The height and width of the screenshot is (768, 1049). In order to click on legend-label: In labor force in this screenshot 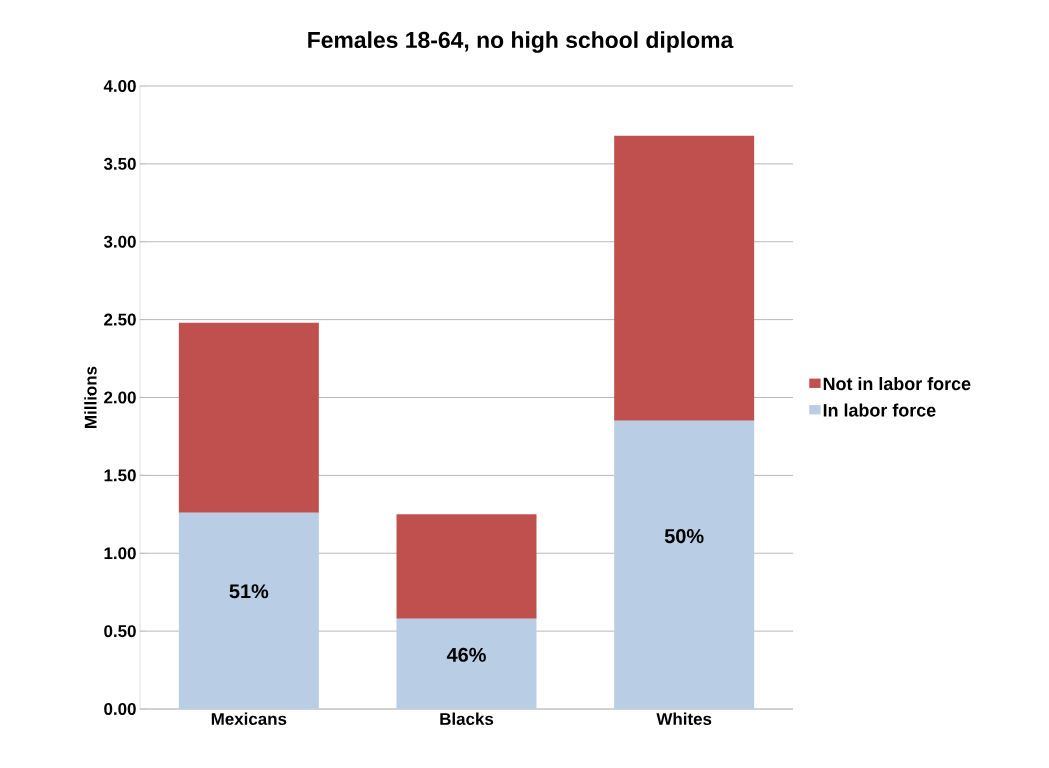, I will do `click(879, 410)`.